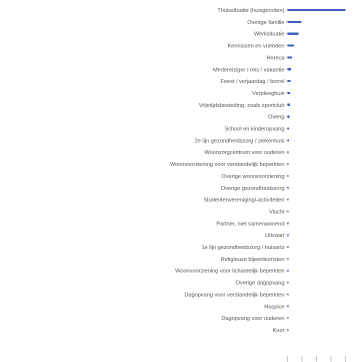  I want to click on category-label: Dagopvang voor verstandelijk beperkten, so click(234, 295).